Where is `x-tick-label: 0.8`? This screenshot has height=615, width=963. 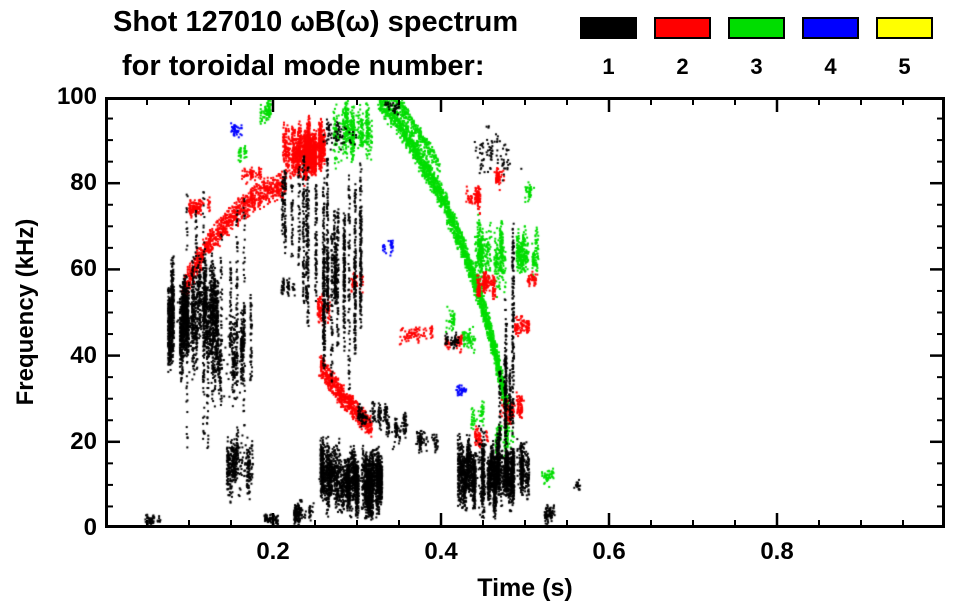
x-tick-label: 0.8 is located at coordinates (777, 551).